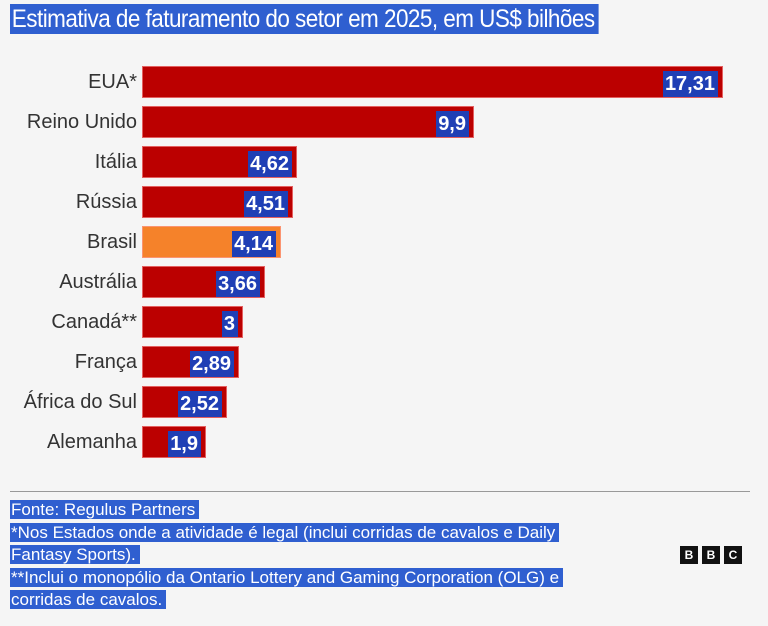 This screenshot has width=768, height=626. I want to click on bar: 4,62, so click(219, 162).